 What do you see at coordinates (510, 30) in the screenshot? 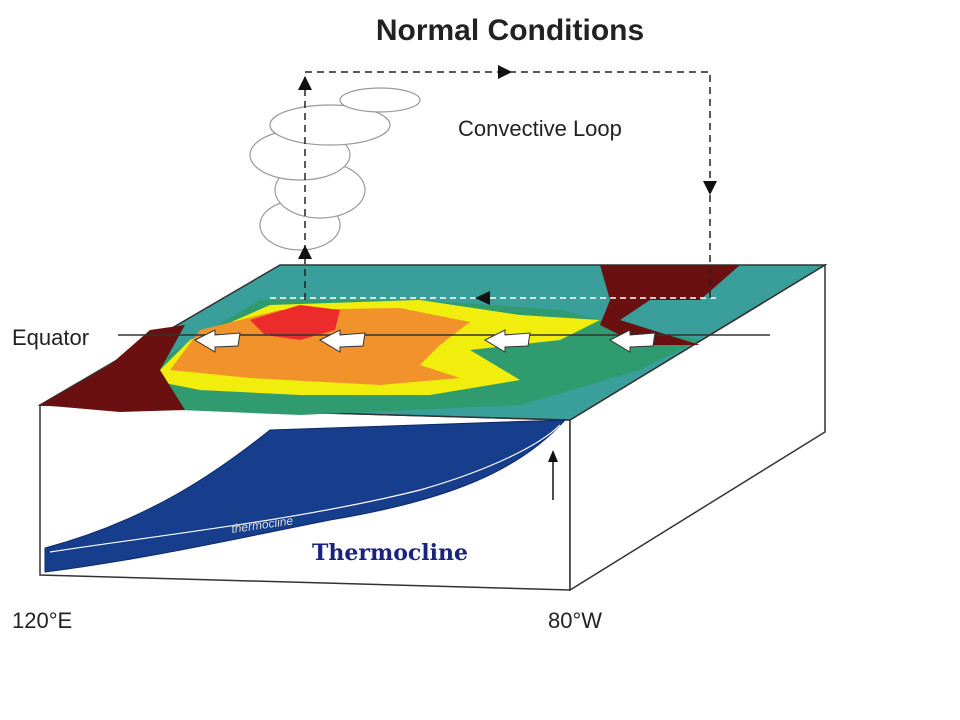
I see `title: Normal Conditions` at bounding box center [510, 30].